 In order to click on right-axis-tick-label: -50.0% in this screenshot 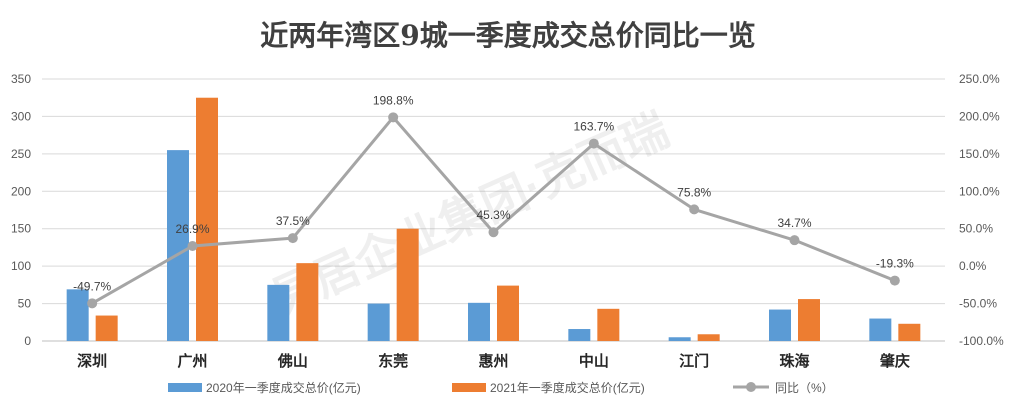, I will do `click(978, 304)`.